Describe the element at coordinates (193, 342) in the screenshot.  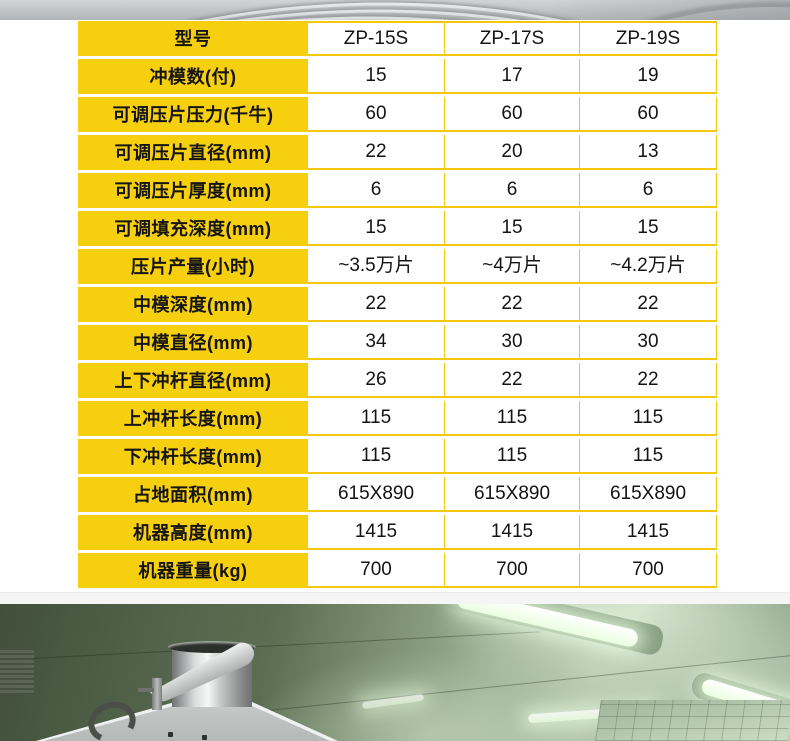
I see `spec-row-label: 中模直径(mm)` at that location.